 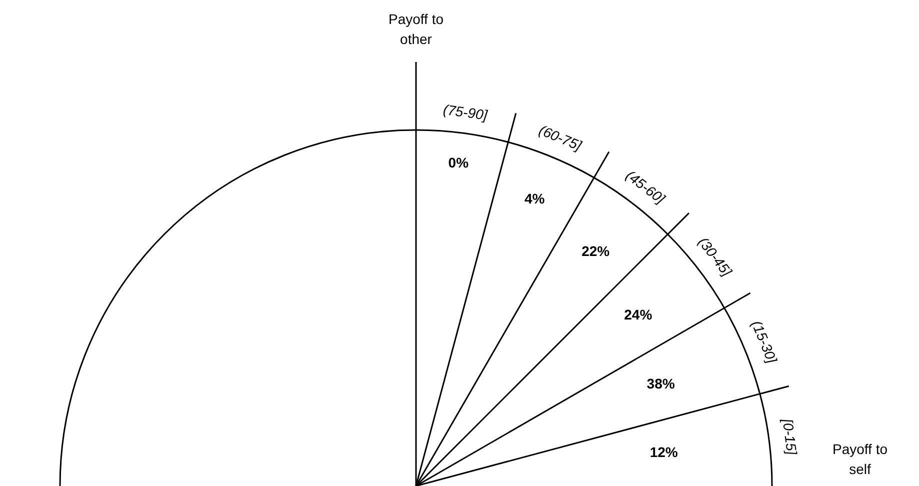 I want to click on data-label: 38%, so click(x=661, y=383).